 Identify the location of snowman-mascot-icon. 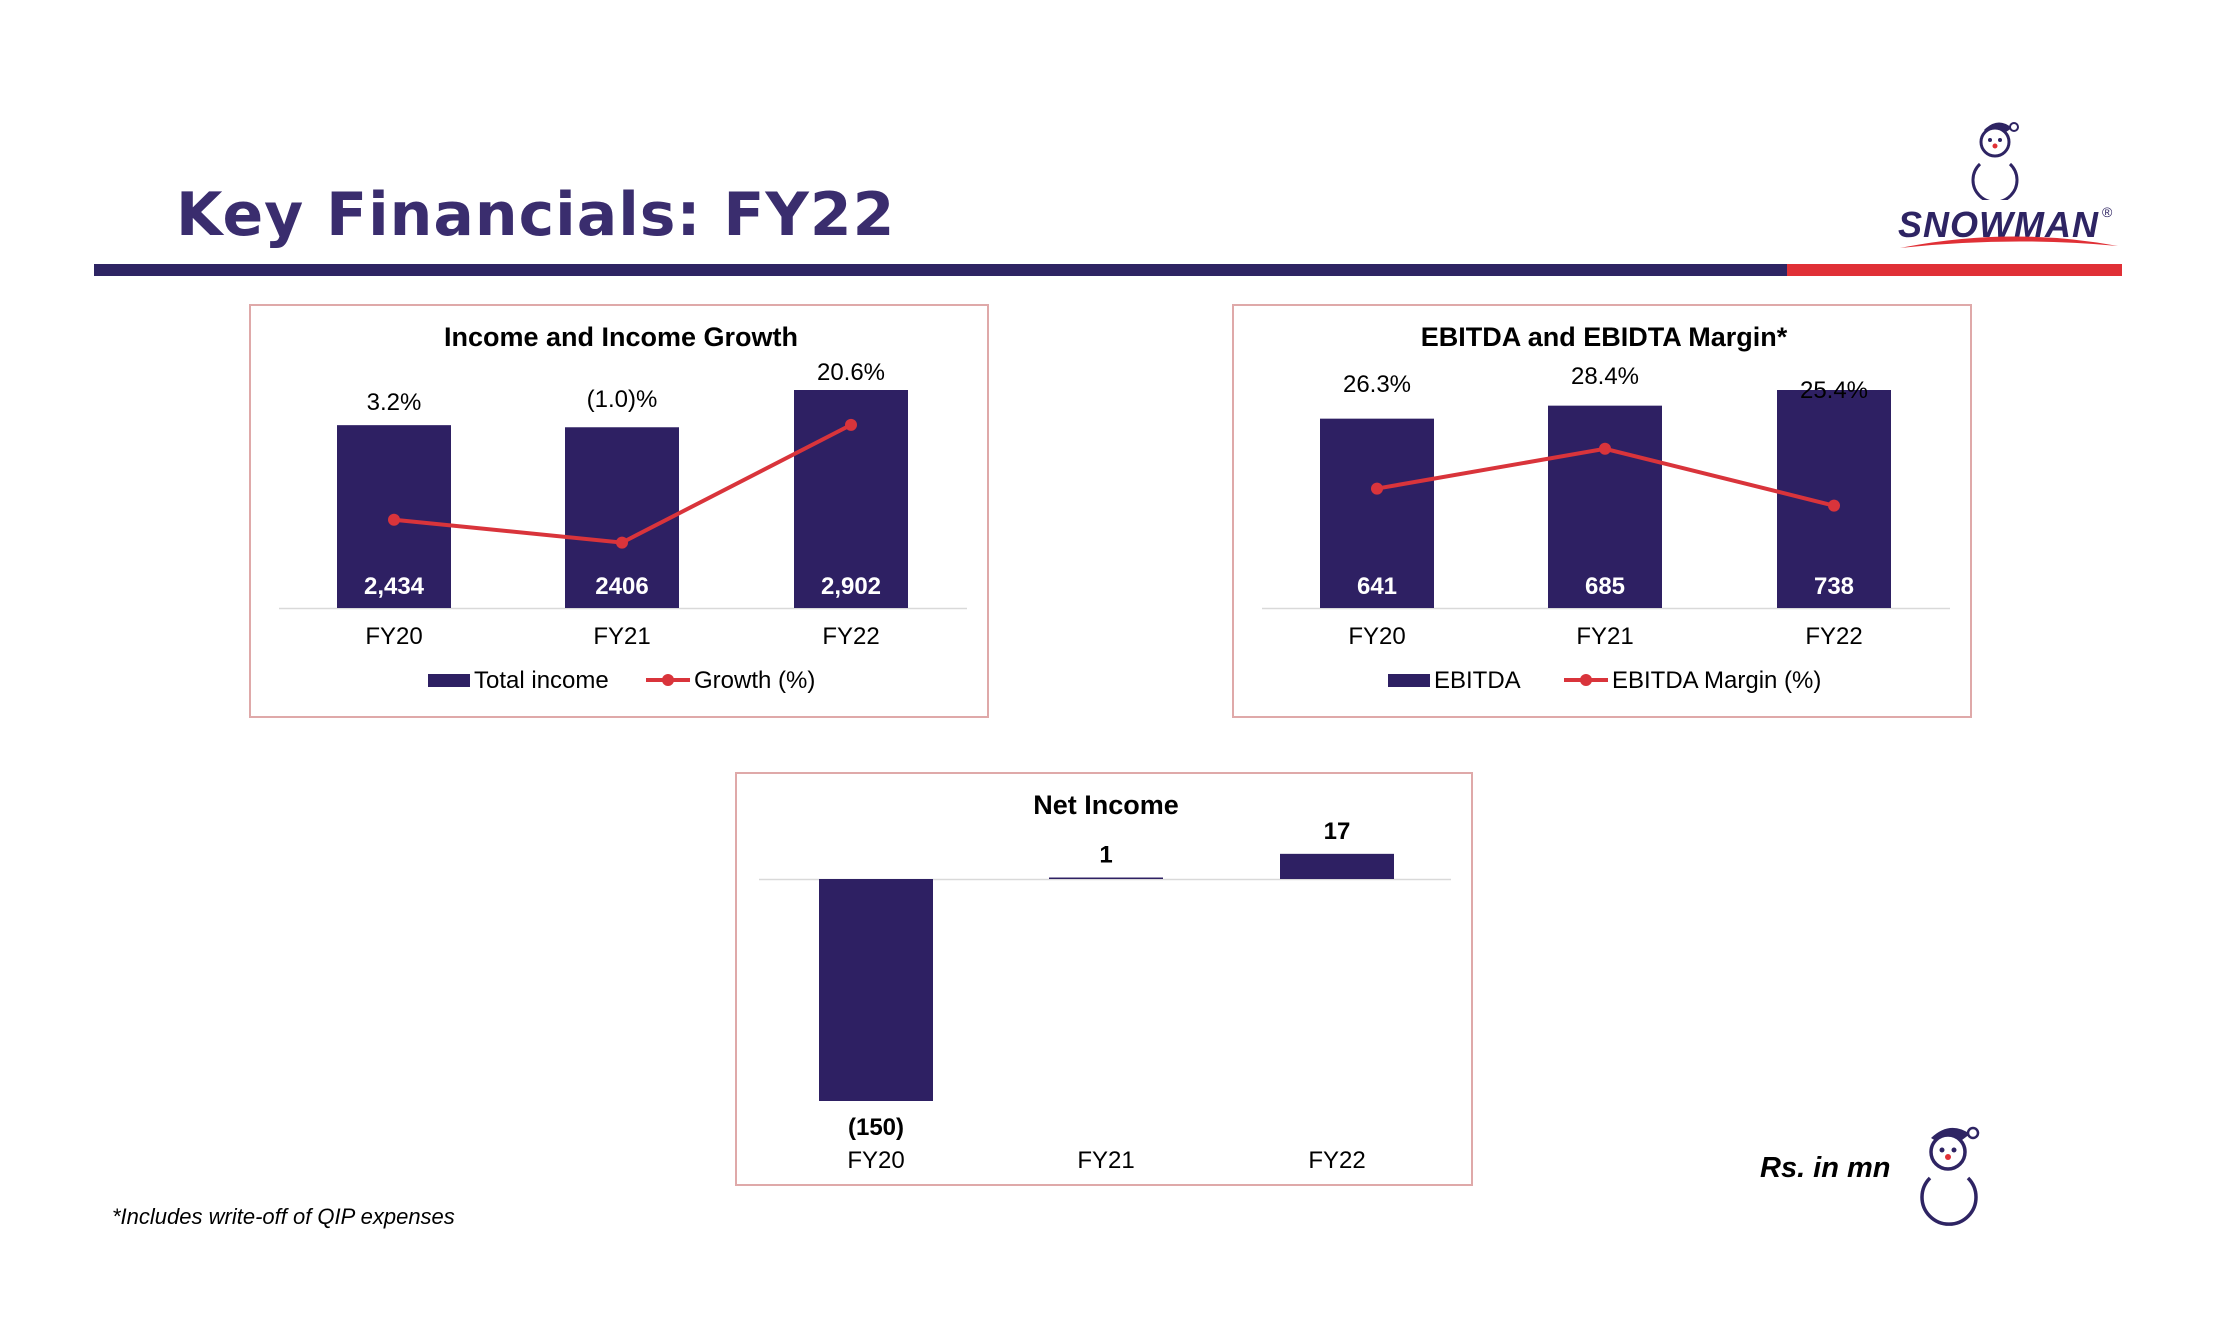
(1950, 1176).